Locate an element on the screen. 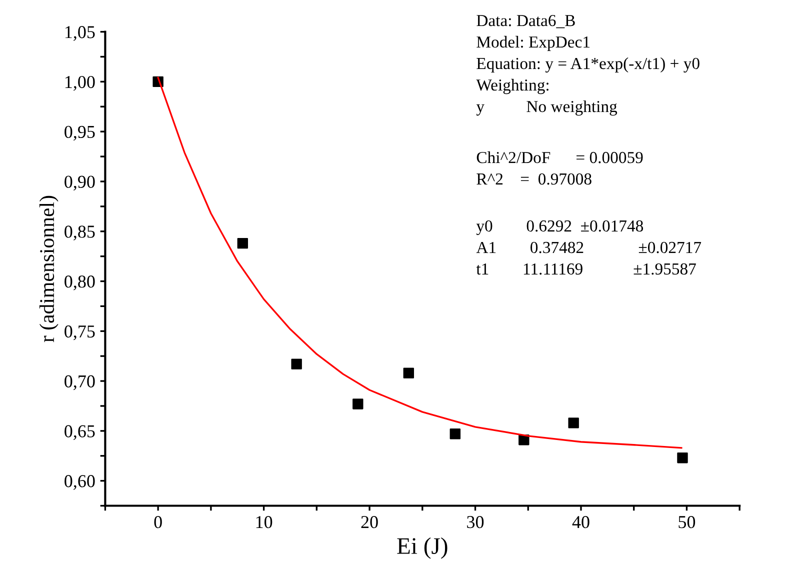  y-tick-label: 0,60 is located at coordinates (79, 482).